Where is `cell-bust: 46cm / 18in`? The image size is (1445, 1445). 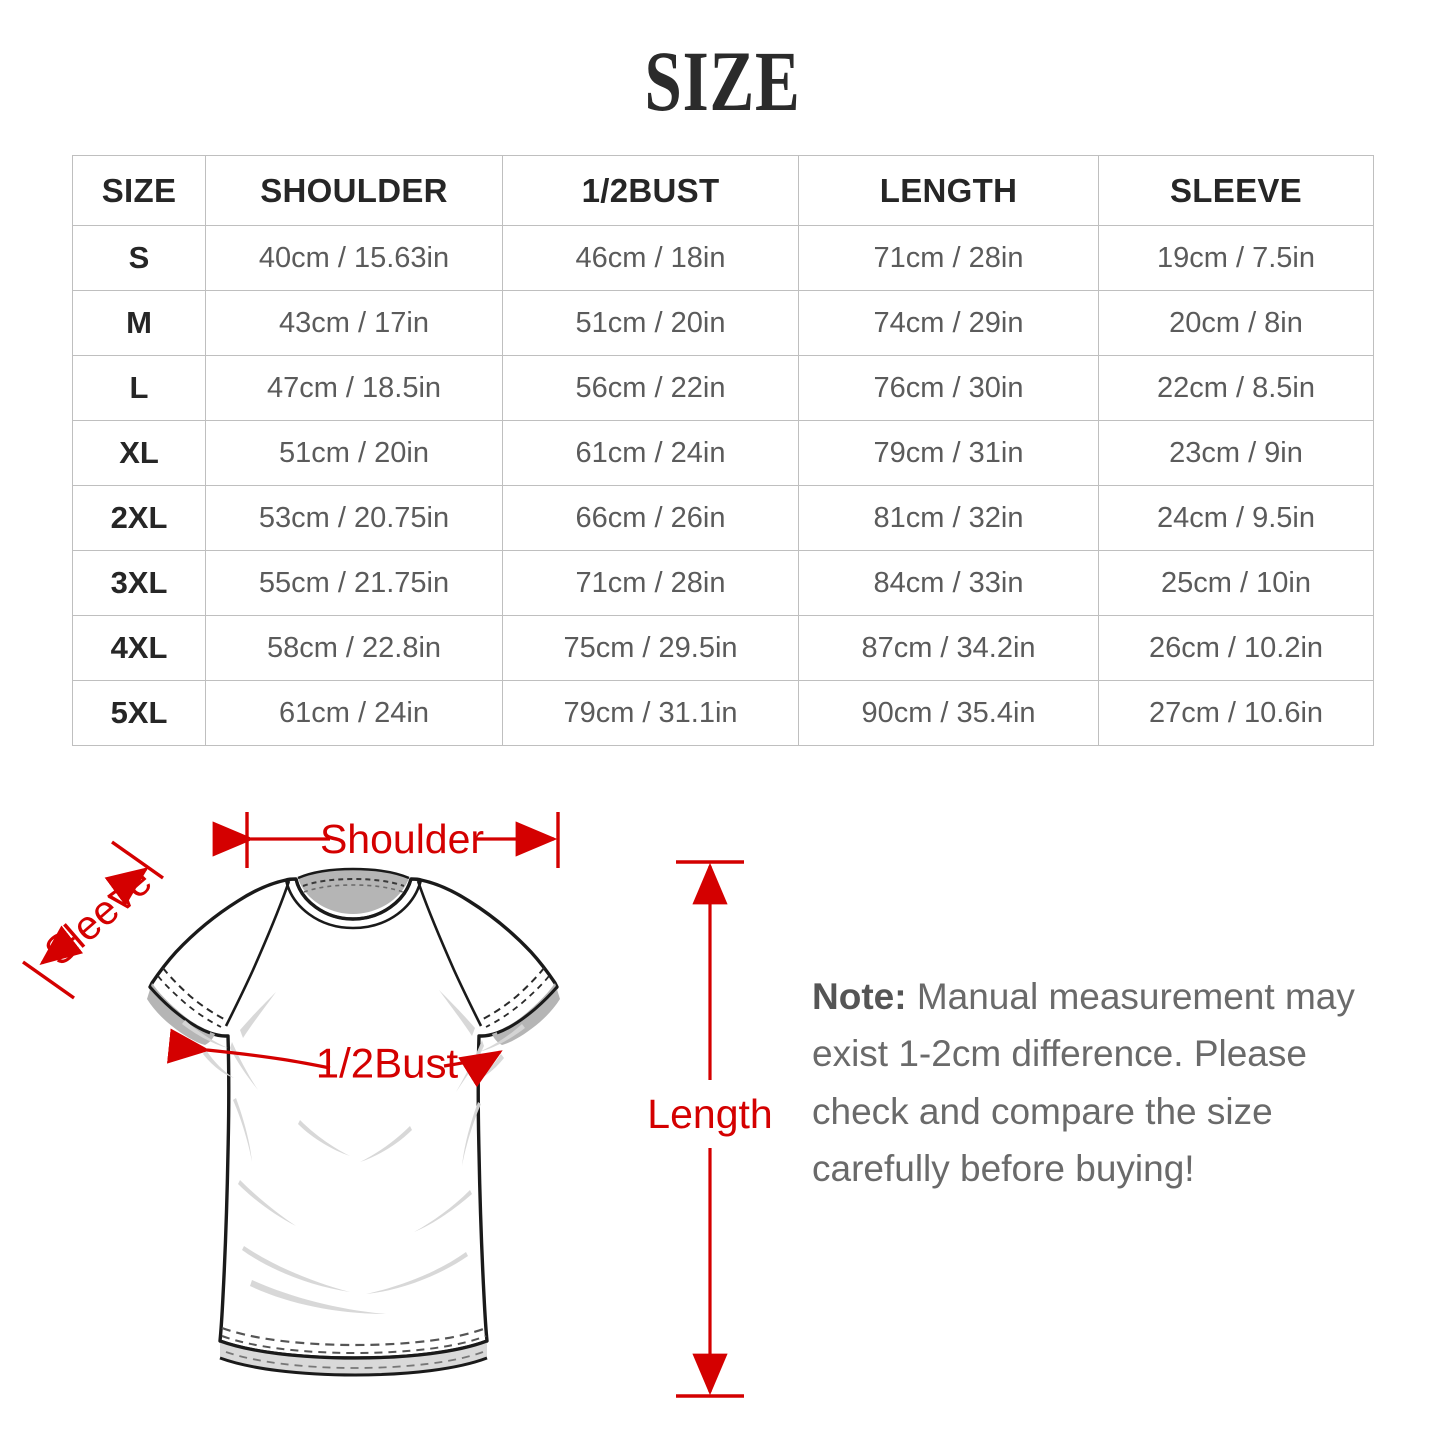
cell-bust: 46cm / 18in is located at coordinates (650, 258).